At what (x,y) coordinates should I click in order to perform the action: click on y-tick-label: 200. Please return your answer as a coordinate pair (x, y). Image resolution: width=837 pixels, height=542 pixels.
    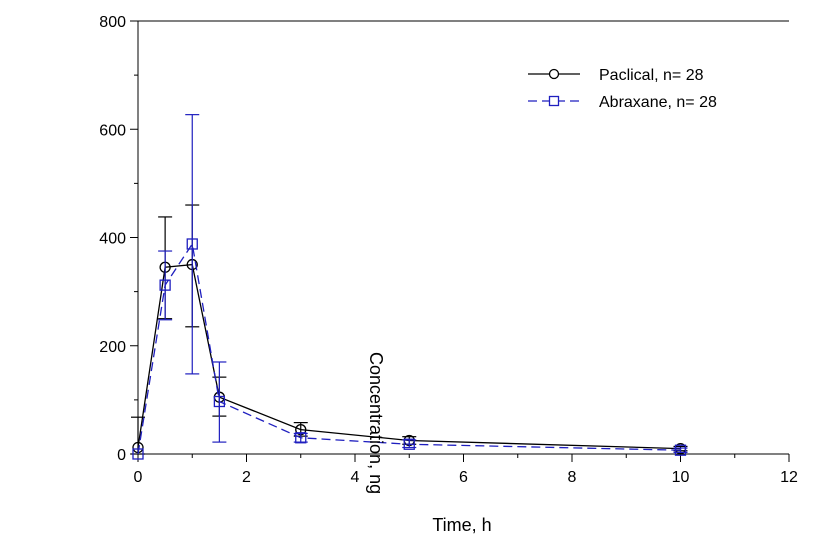
    Looking at the image, I should click on (112, 347).